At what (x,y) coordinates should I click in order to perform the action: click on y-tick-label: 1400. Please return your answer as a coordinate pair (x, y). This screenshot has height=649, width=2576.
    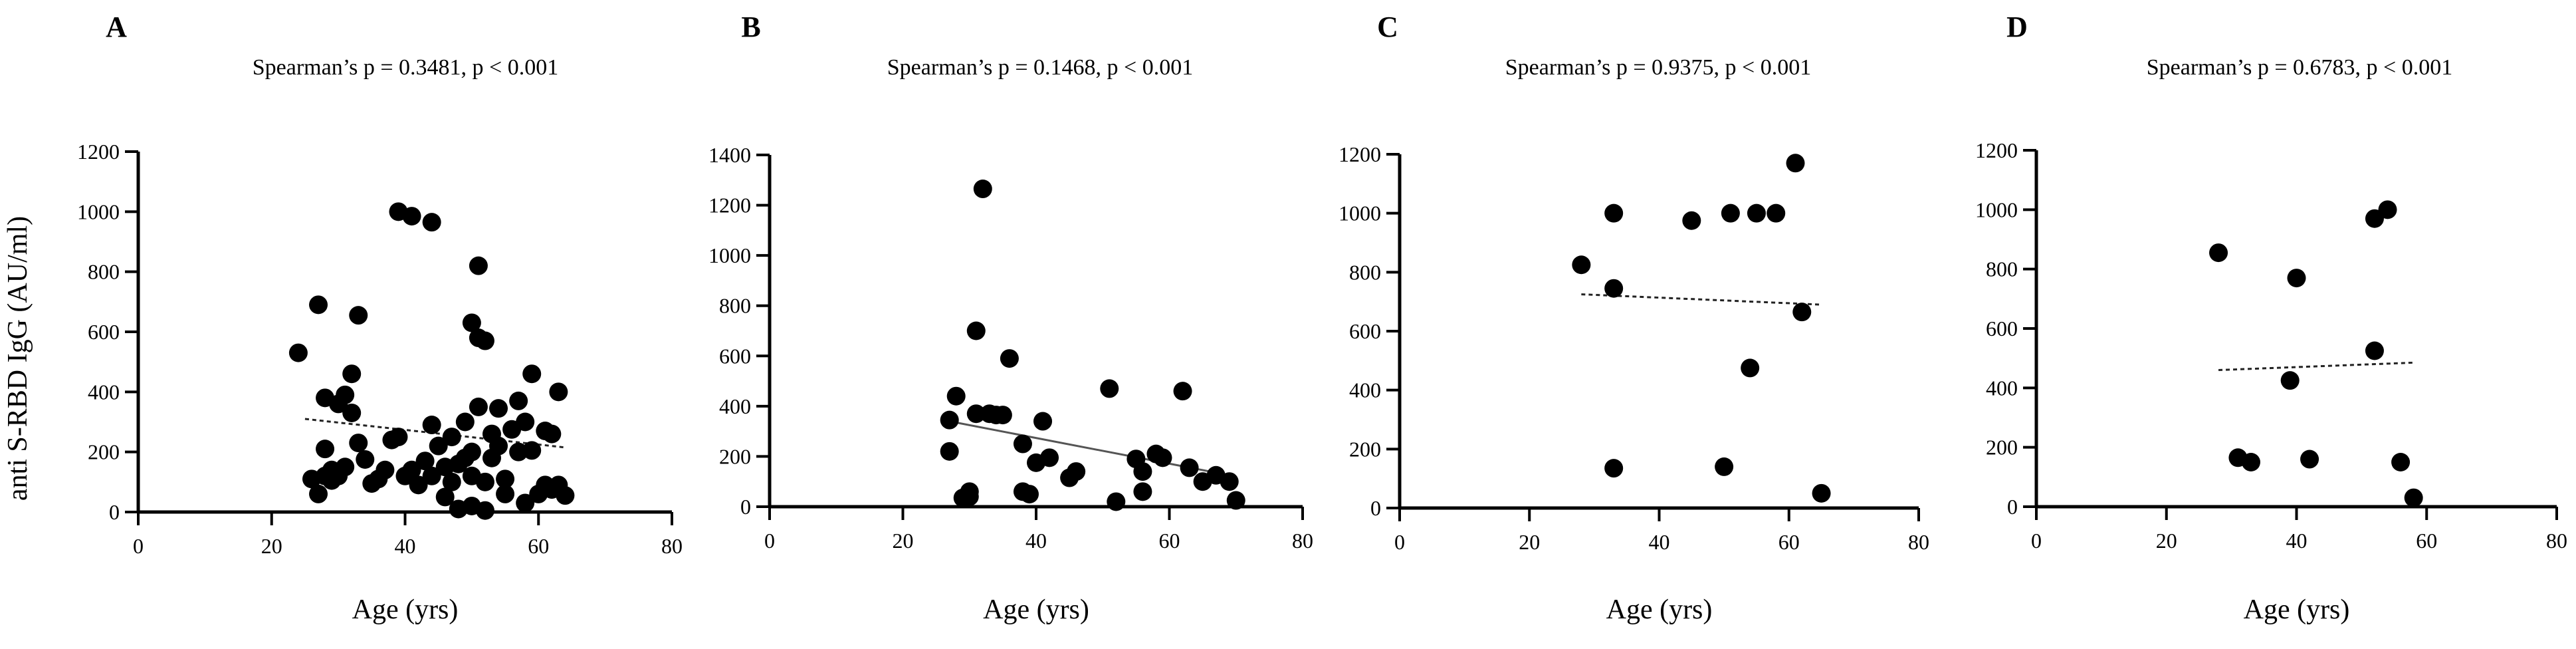
    Looking at the image, I should click on (729, 155).